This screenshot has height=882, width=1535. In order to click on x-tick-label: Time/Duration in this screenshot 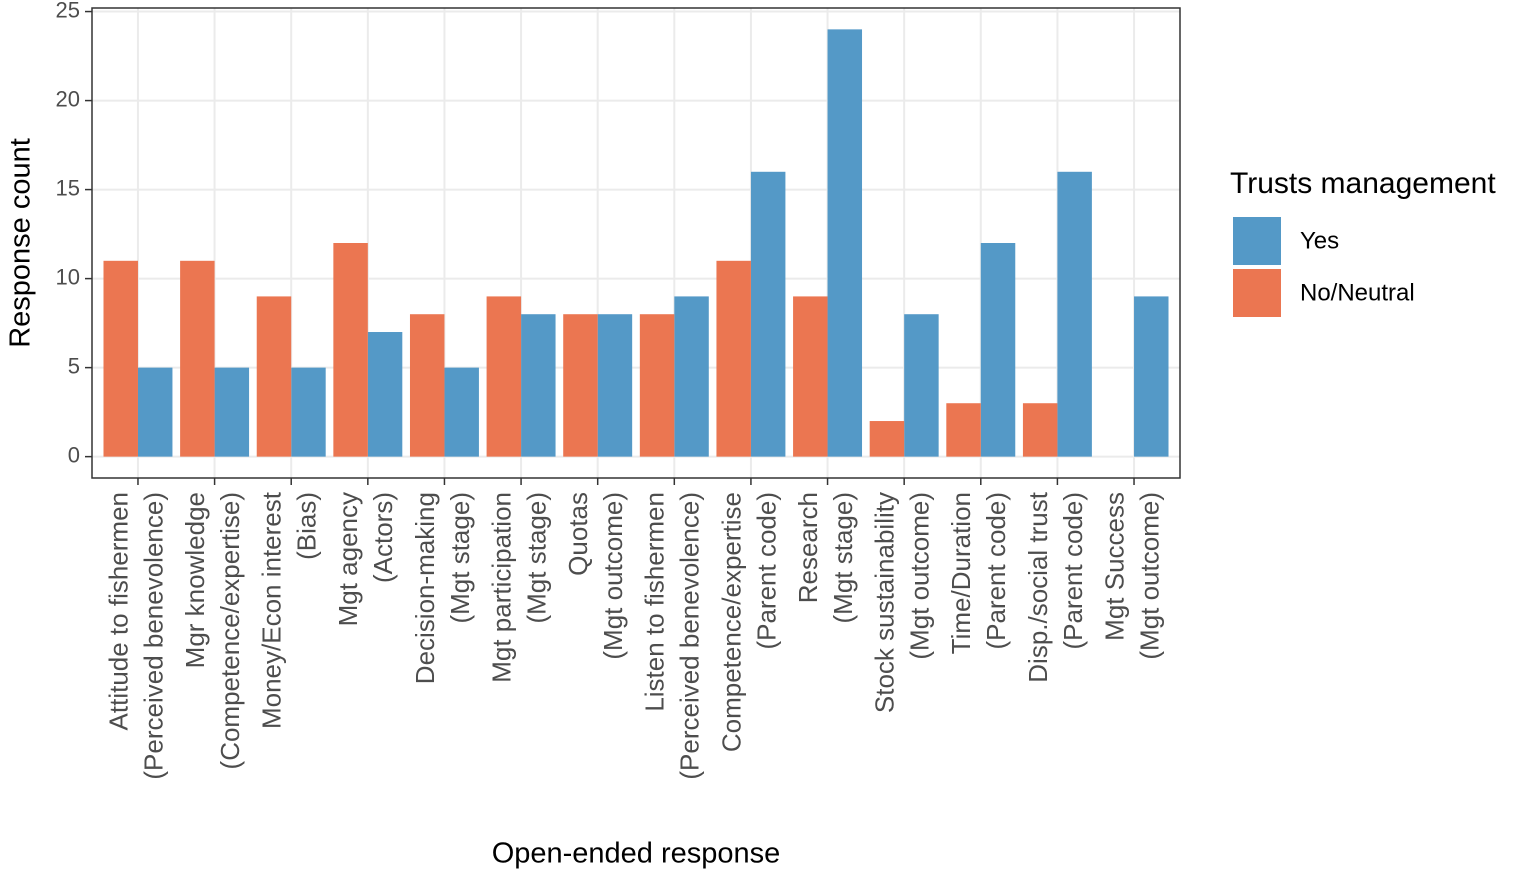, I will do `click(961, 573)`.